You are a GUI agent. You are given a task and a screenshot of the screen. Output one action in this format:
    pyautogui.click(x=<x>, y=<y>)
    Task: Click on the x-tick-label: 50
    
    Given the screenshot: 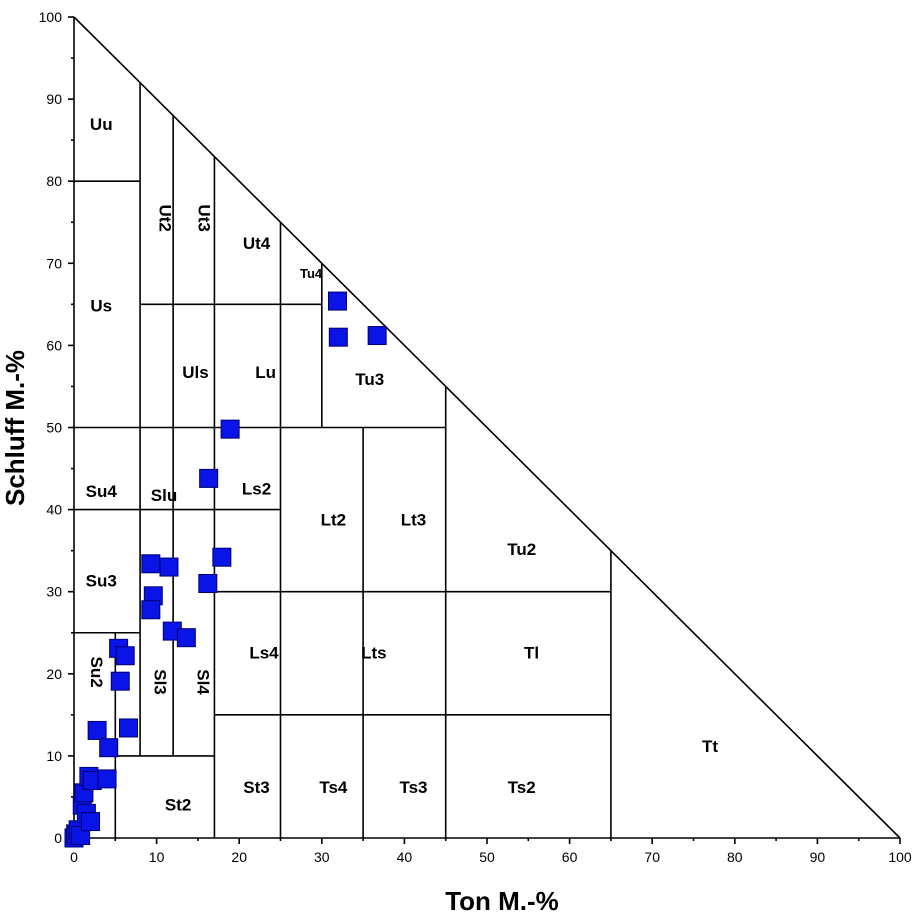 What is the action you would take?
    pyautogui.click(x=487, y=857)
    